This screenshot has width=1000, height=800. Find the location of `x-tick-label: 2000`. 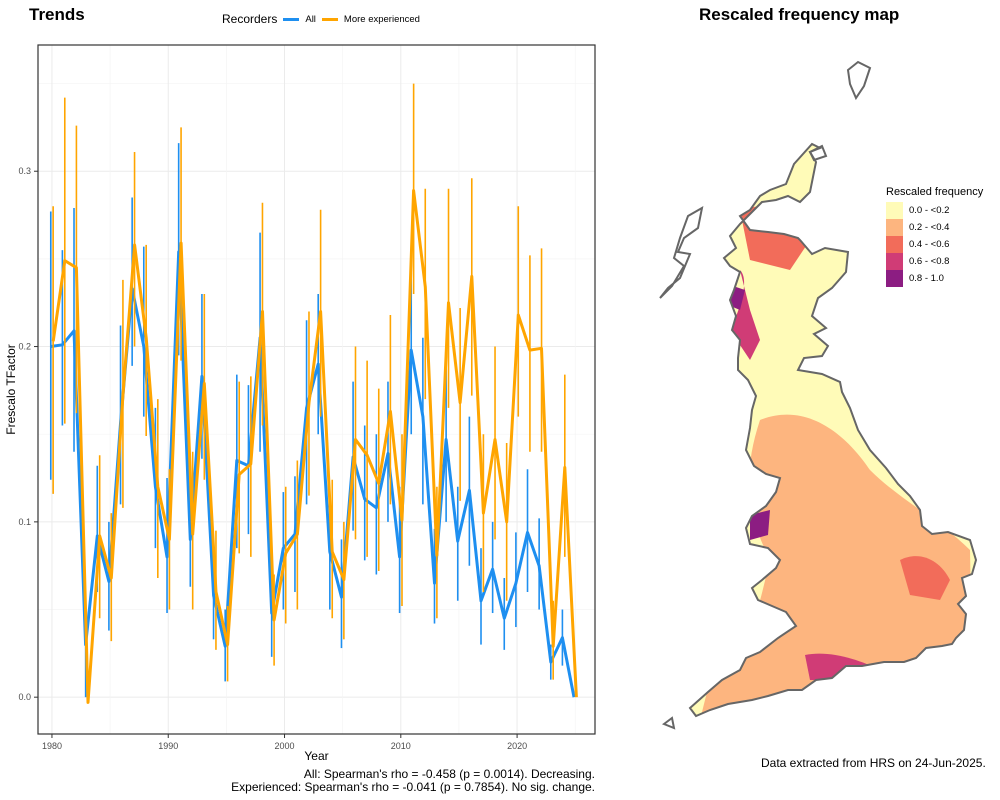

x-tick-label: 2000 is located at coordinates (285, 746).